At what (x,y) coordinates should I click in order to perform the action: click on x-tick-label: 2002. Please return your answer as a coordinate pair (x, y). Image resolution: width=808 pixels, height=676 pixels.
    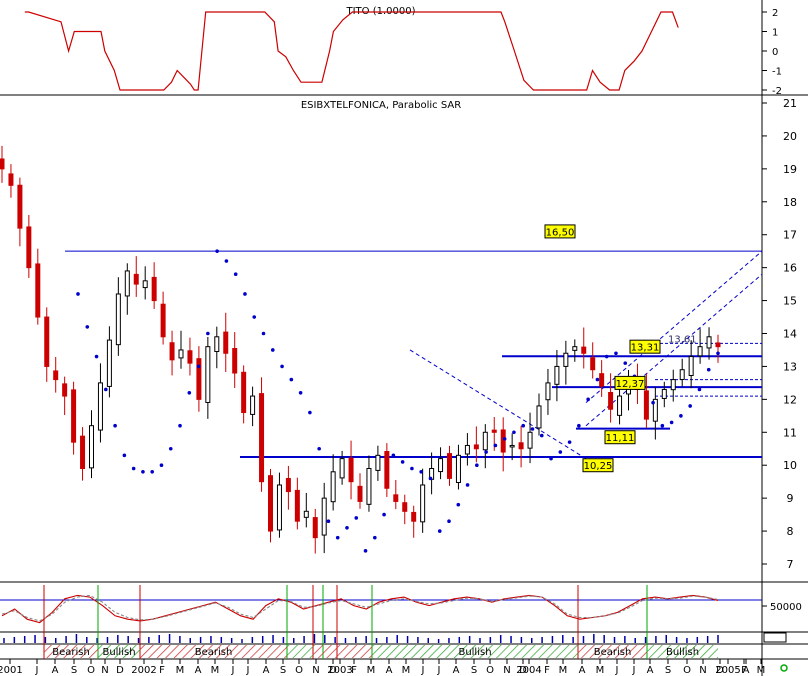
    Looking at the image, I should click on (143, 670).